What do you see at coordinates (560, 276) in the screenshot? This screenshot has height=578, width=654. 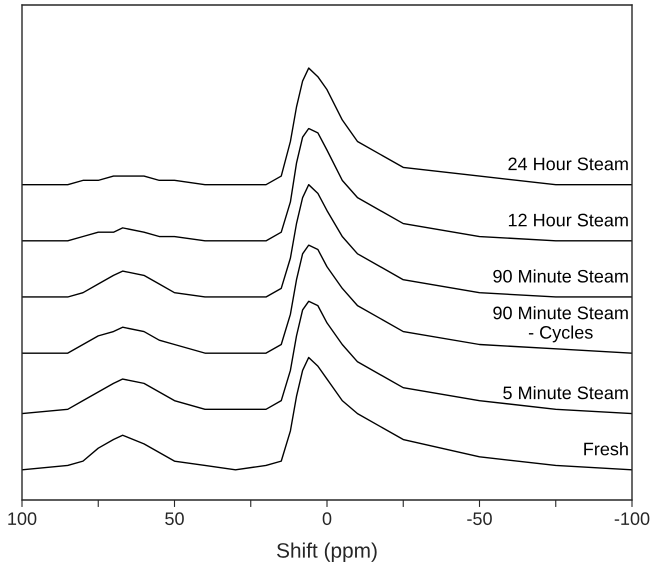 I see `series-label: 90 Minute Steam` at bounding box center [560, 276].